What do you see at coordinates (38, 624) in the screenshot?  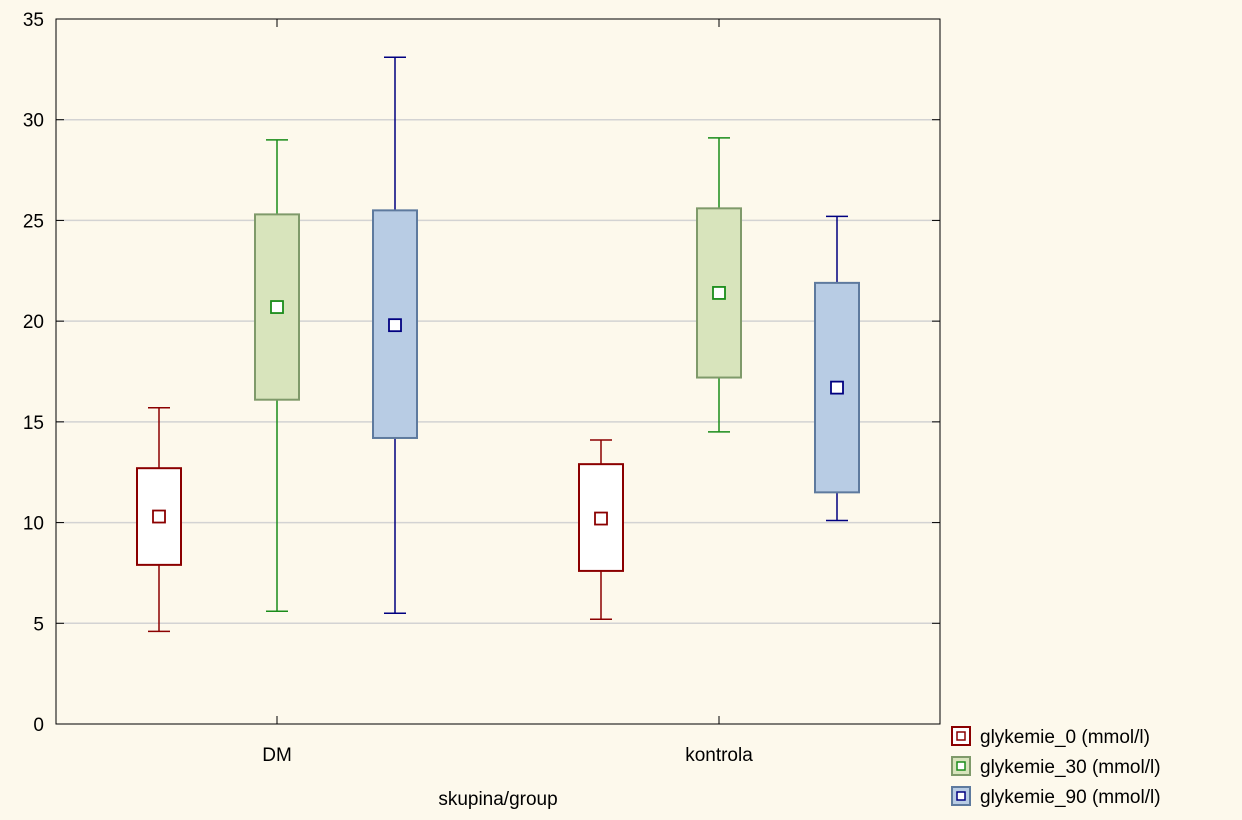 I see `y-tick-label-1: 5` at bounding box center [38, 624].